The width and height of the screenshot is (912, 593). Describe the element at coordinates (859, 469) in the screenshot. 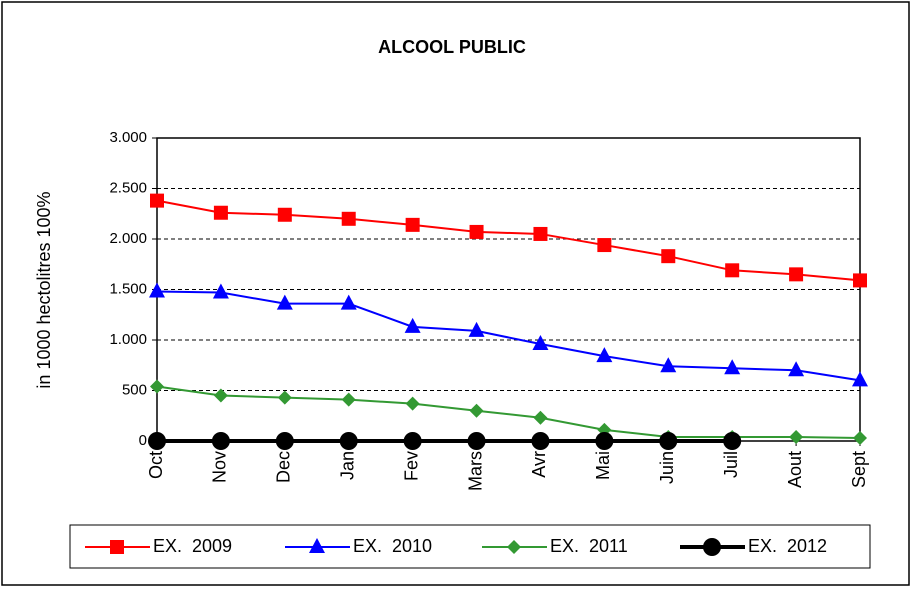

I see `x-tick-label: Sept` at that location.